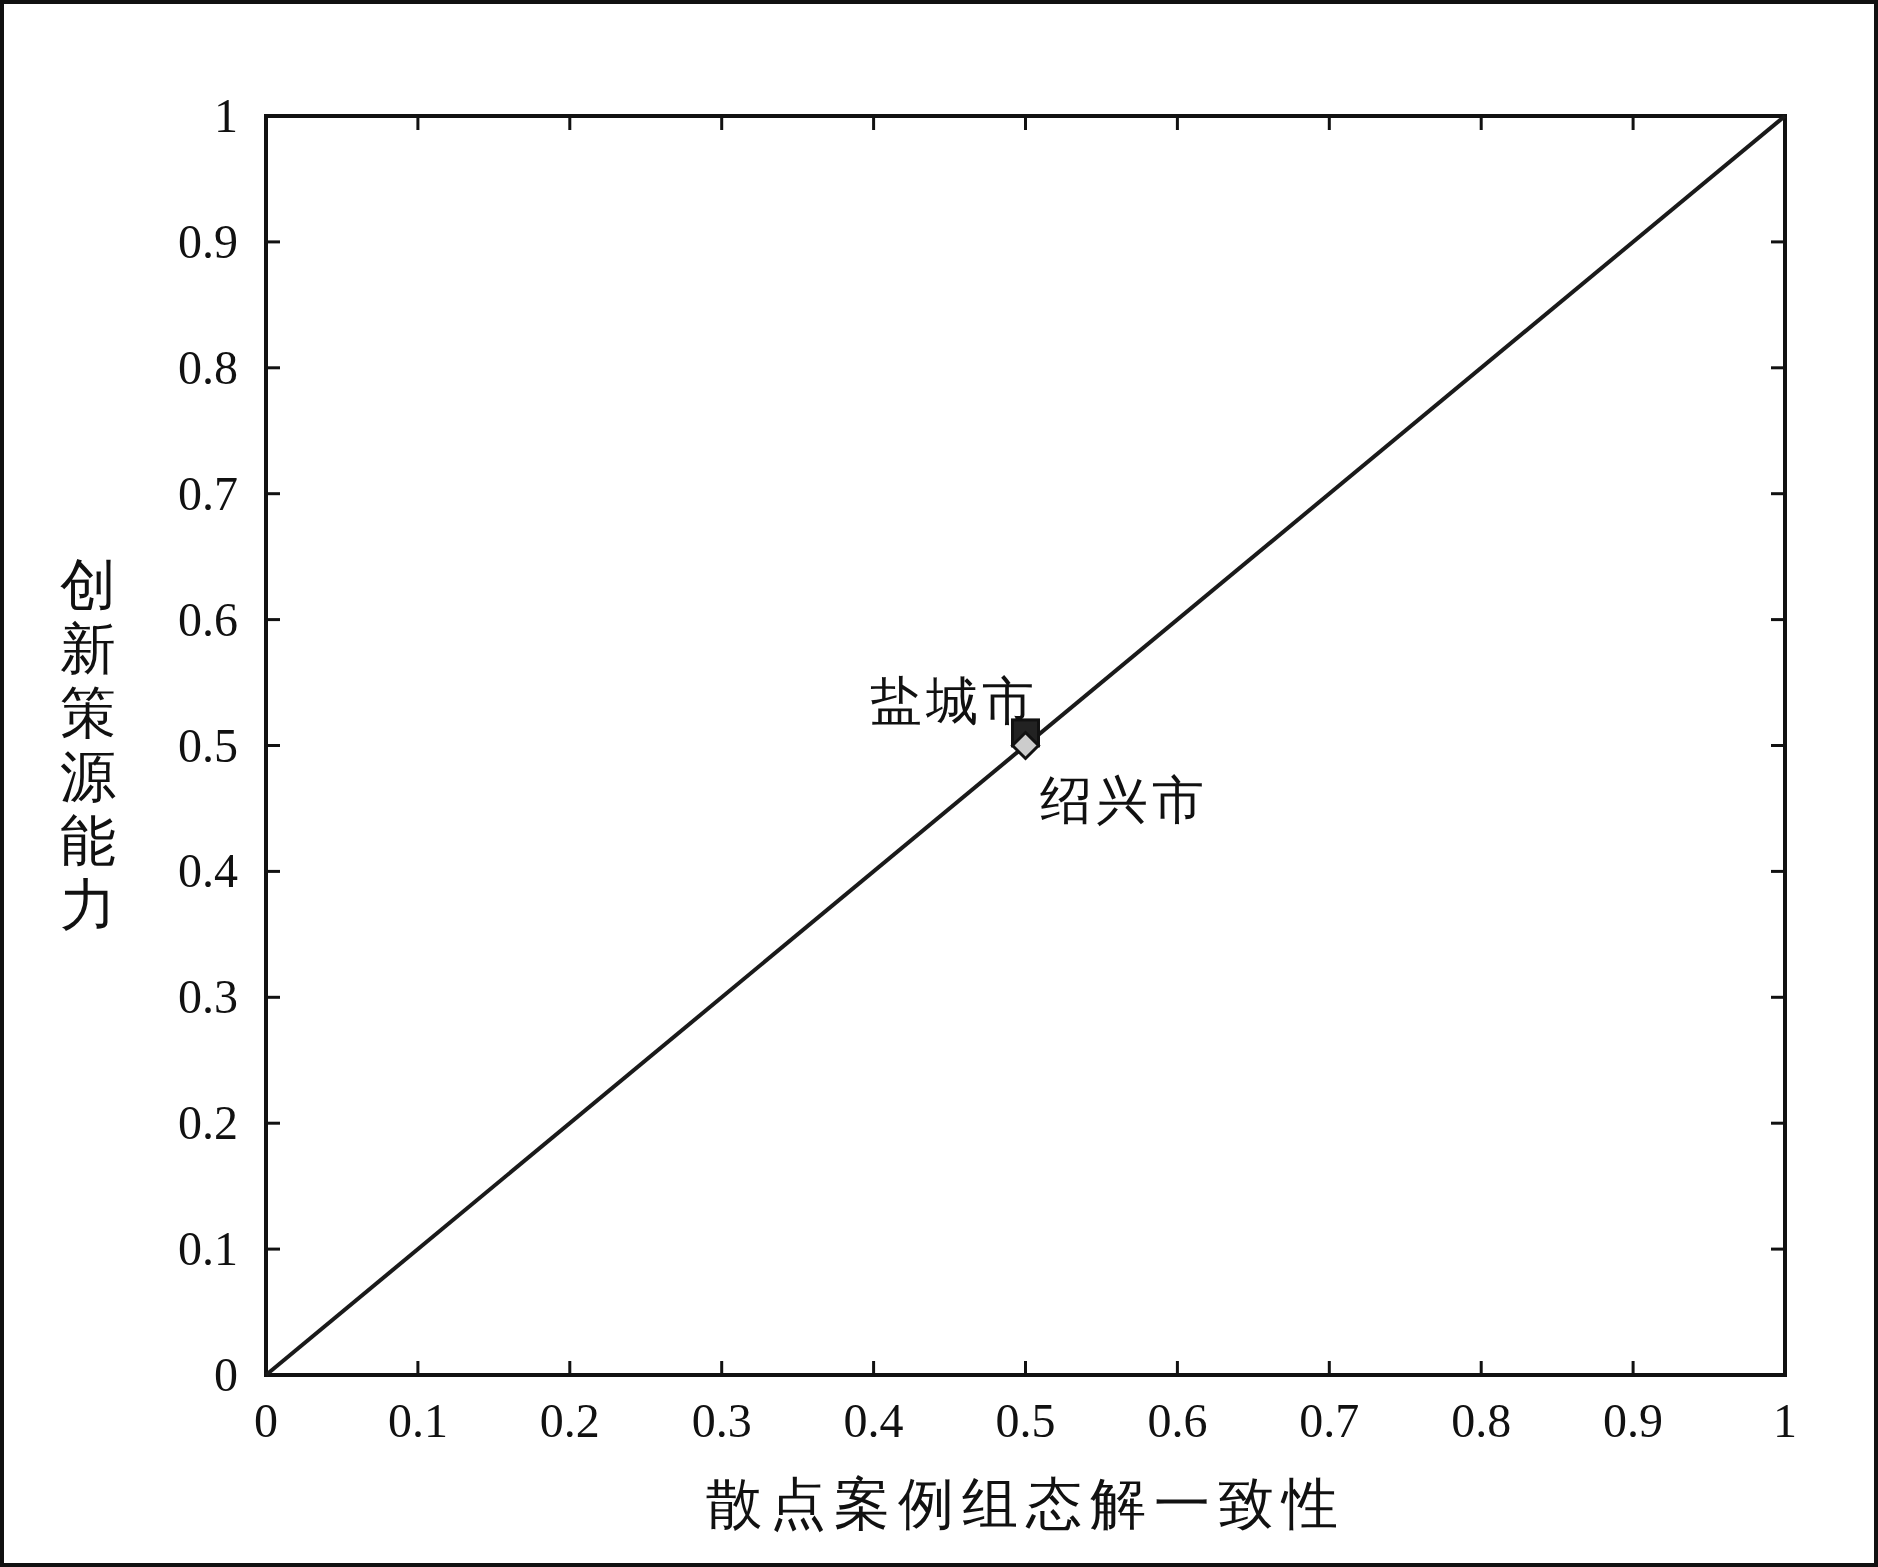  Describe the element at coordinates (208, 241) in the screenshot. I see `y-tick-label: 0.9` at that location.